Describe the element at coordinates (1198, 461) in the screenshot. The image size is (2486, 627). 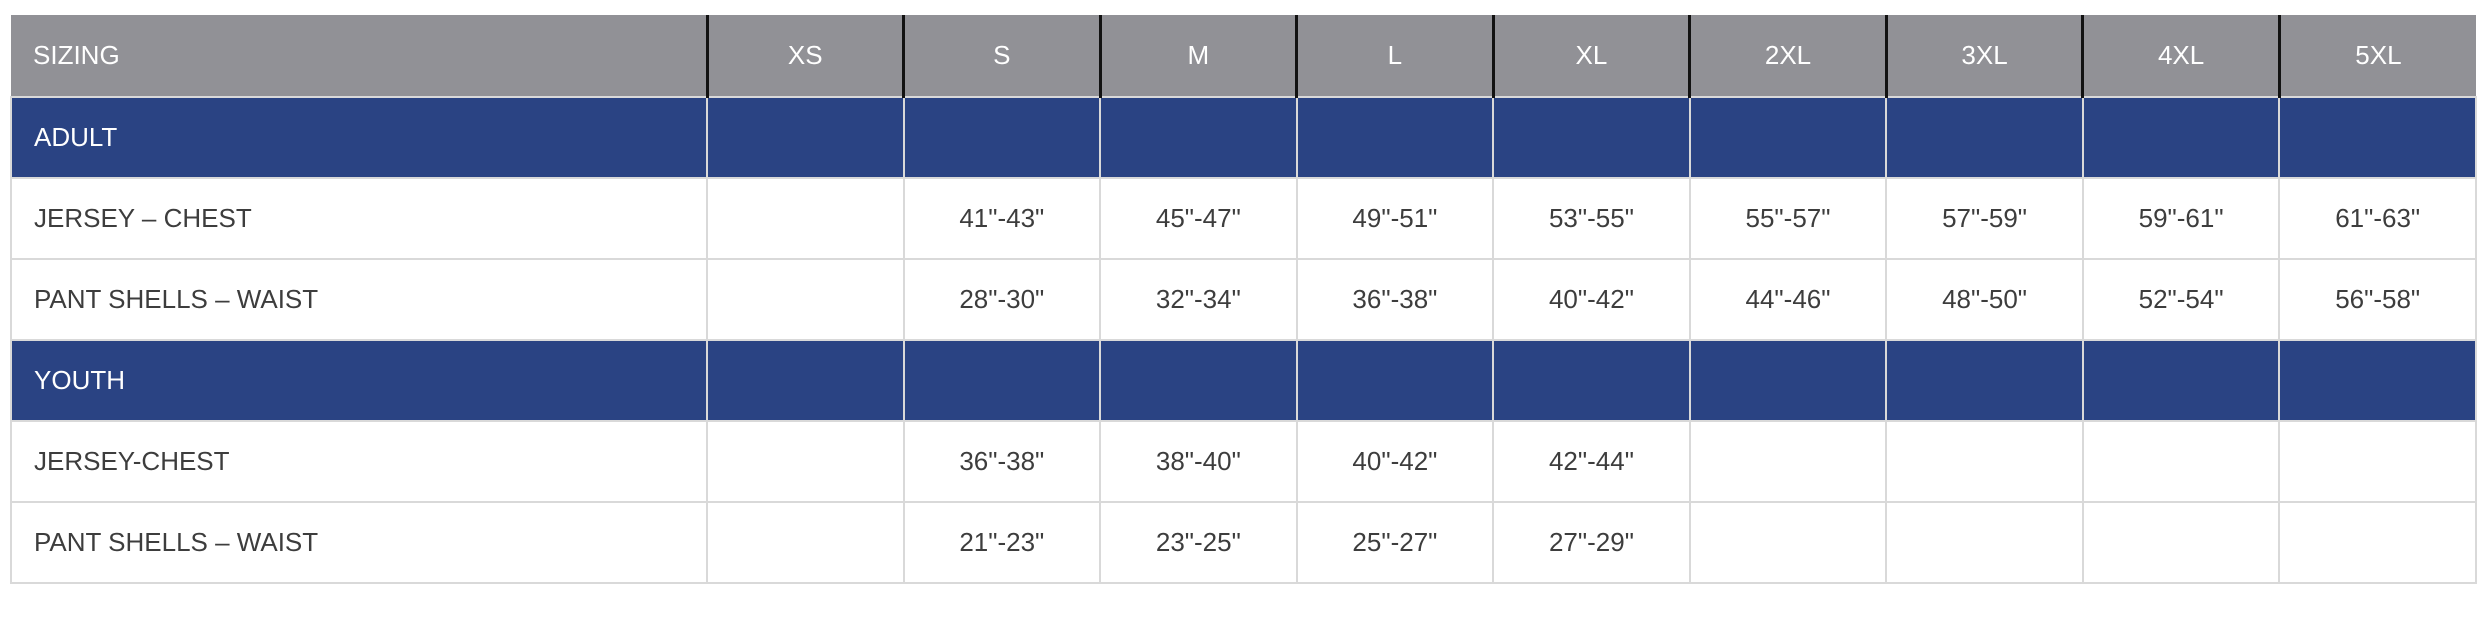
I see `size-value-cell: 38"-40"` at that location.